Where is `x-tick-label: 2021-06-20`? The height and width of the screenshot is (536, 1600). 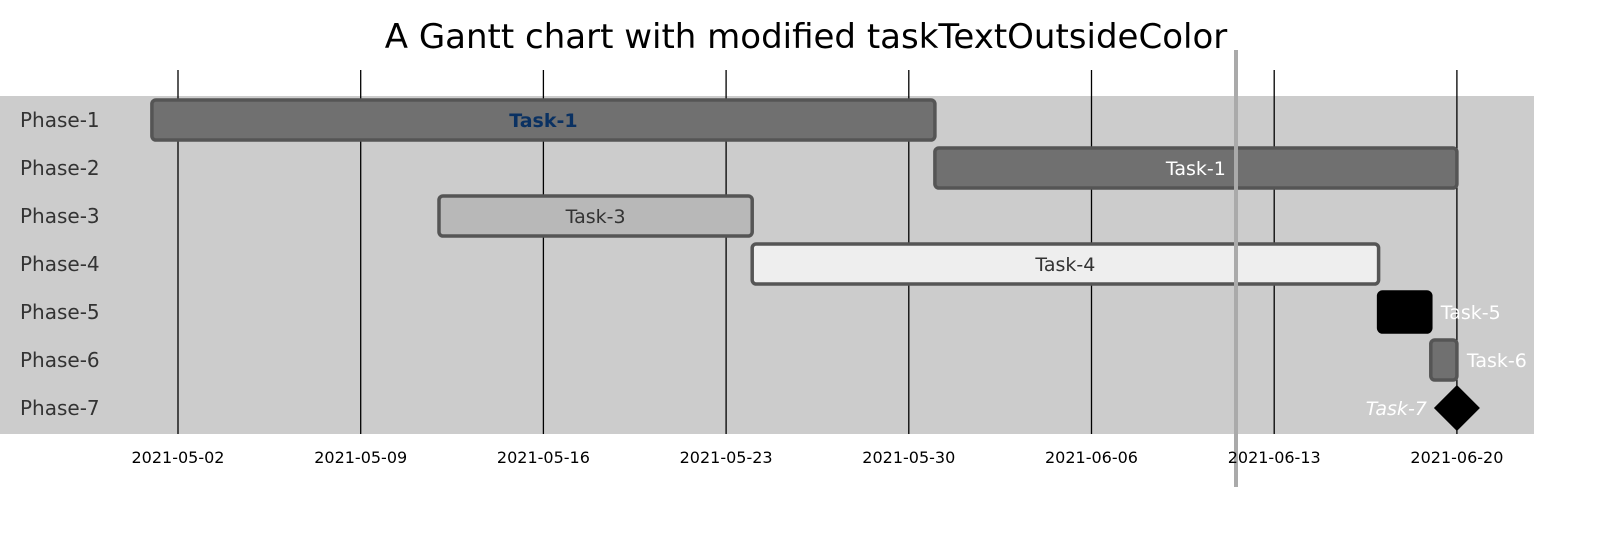
x-tick-label: 2021-06-20 is located at coordinates (1456, 457).